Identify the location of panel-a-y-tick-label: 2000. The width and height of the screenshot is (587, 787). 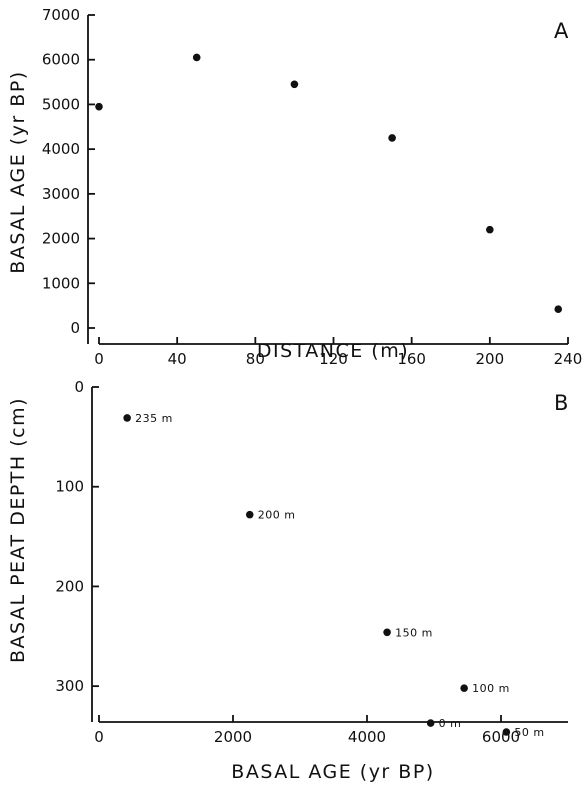
(61, 239).